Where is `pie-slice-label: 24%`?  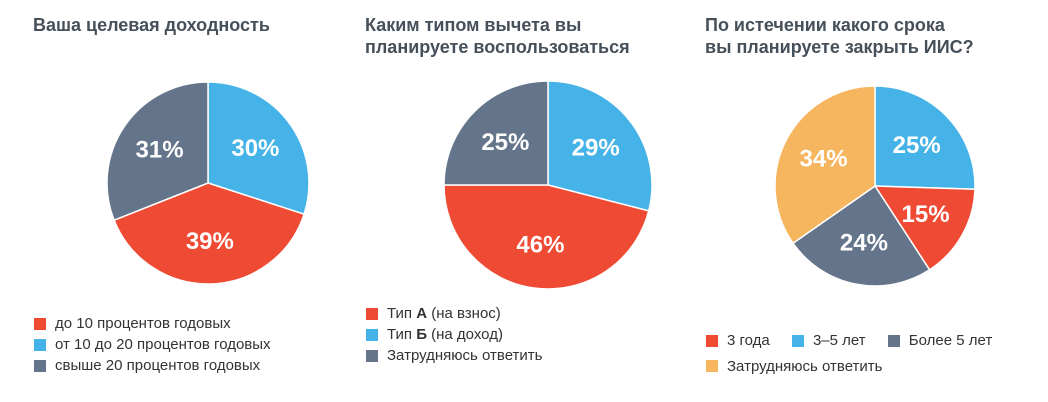
pie-slice-label: 24% is located at coordinates (864, 242).